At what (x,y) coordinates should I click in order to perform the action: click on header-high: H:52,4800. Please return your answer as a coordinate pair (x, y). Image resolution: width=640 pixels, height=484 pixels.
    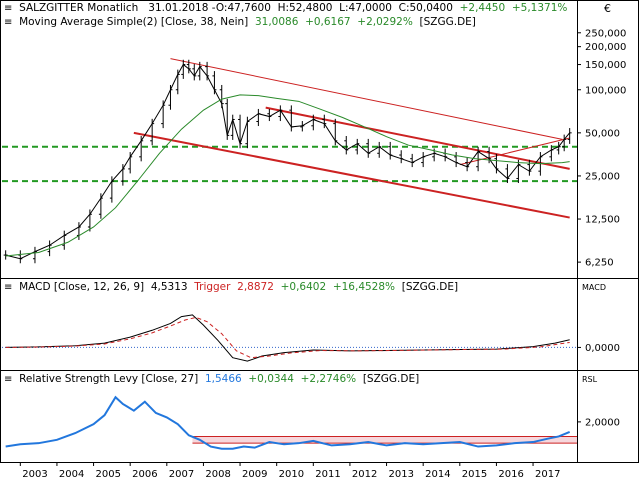
    Looking at the image, I should click on (305, 8).